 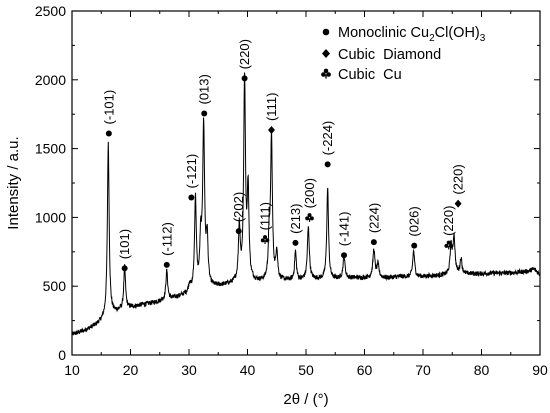 What do you see at coordinates (55, 286) in the screenshot?
I see `y-tick-label: 500` at bounding box center [55, 286].